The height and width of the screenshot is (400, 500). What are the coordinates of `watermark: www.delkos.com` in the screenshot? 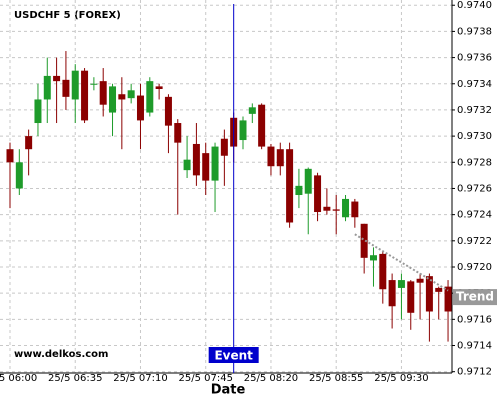 It's located at (61, 354).